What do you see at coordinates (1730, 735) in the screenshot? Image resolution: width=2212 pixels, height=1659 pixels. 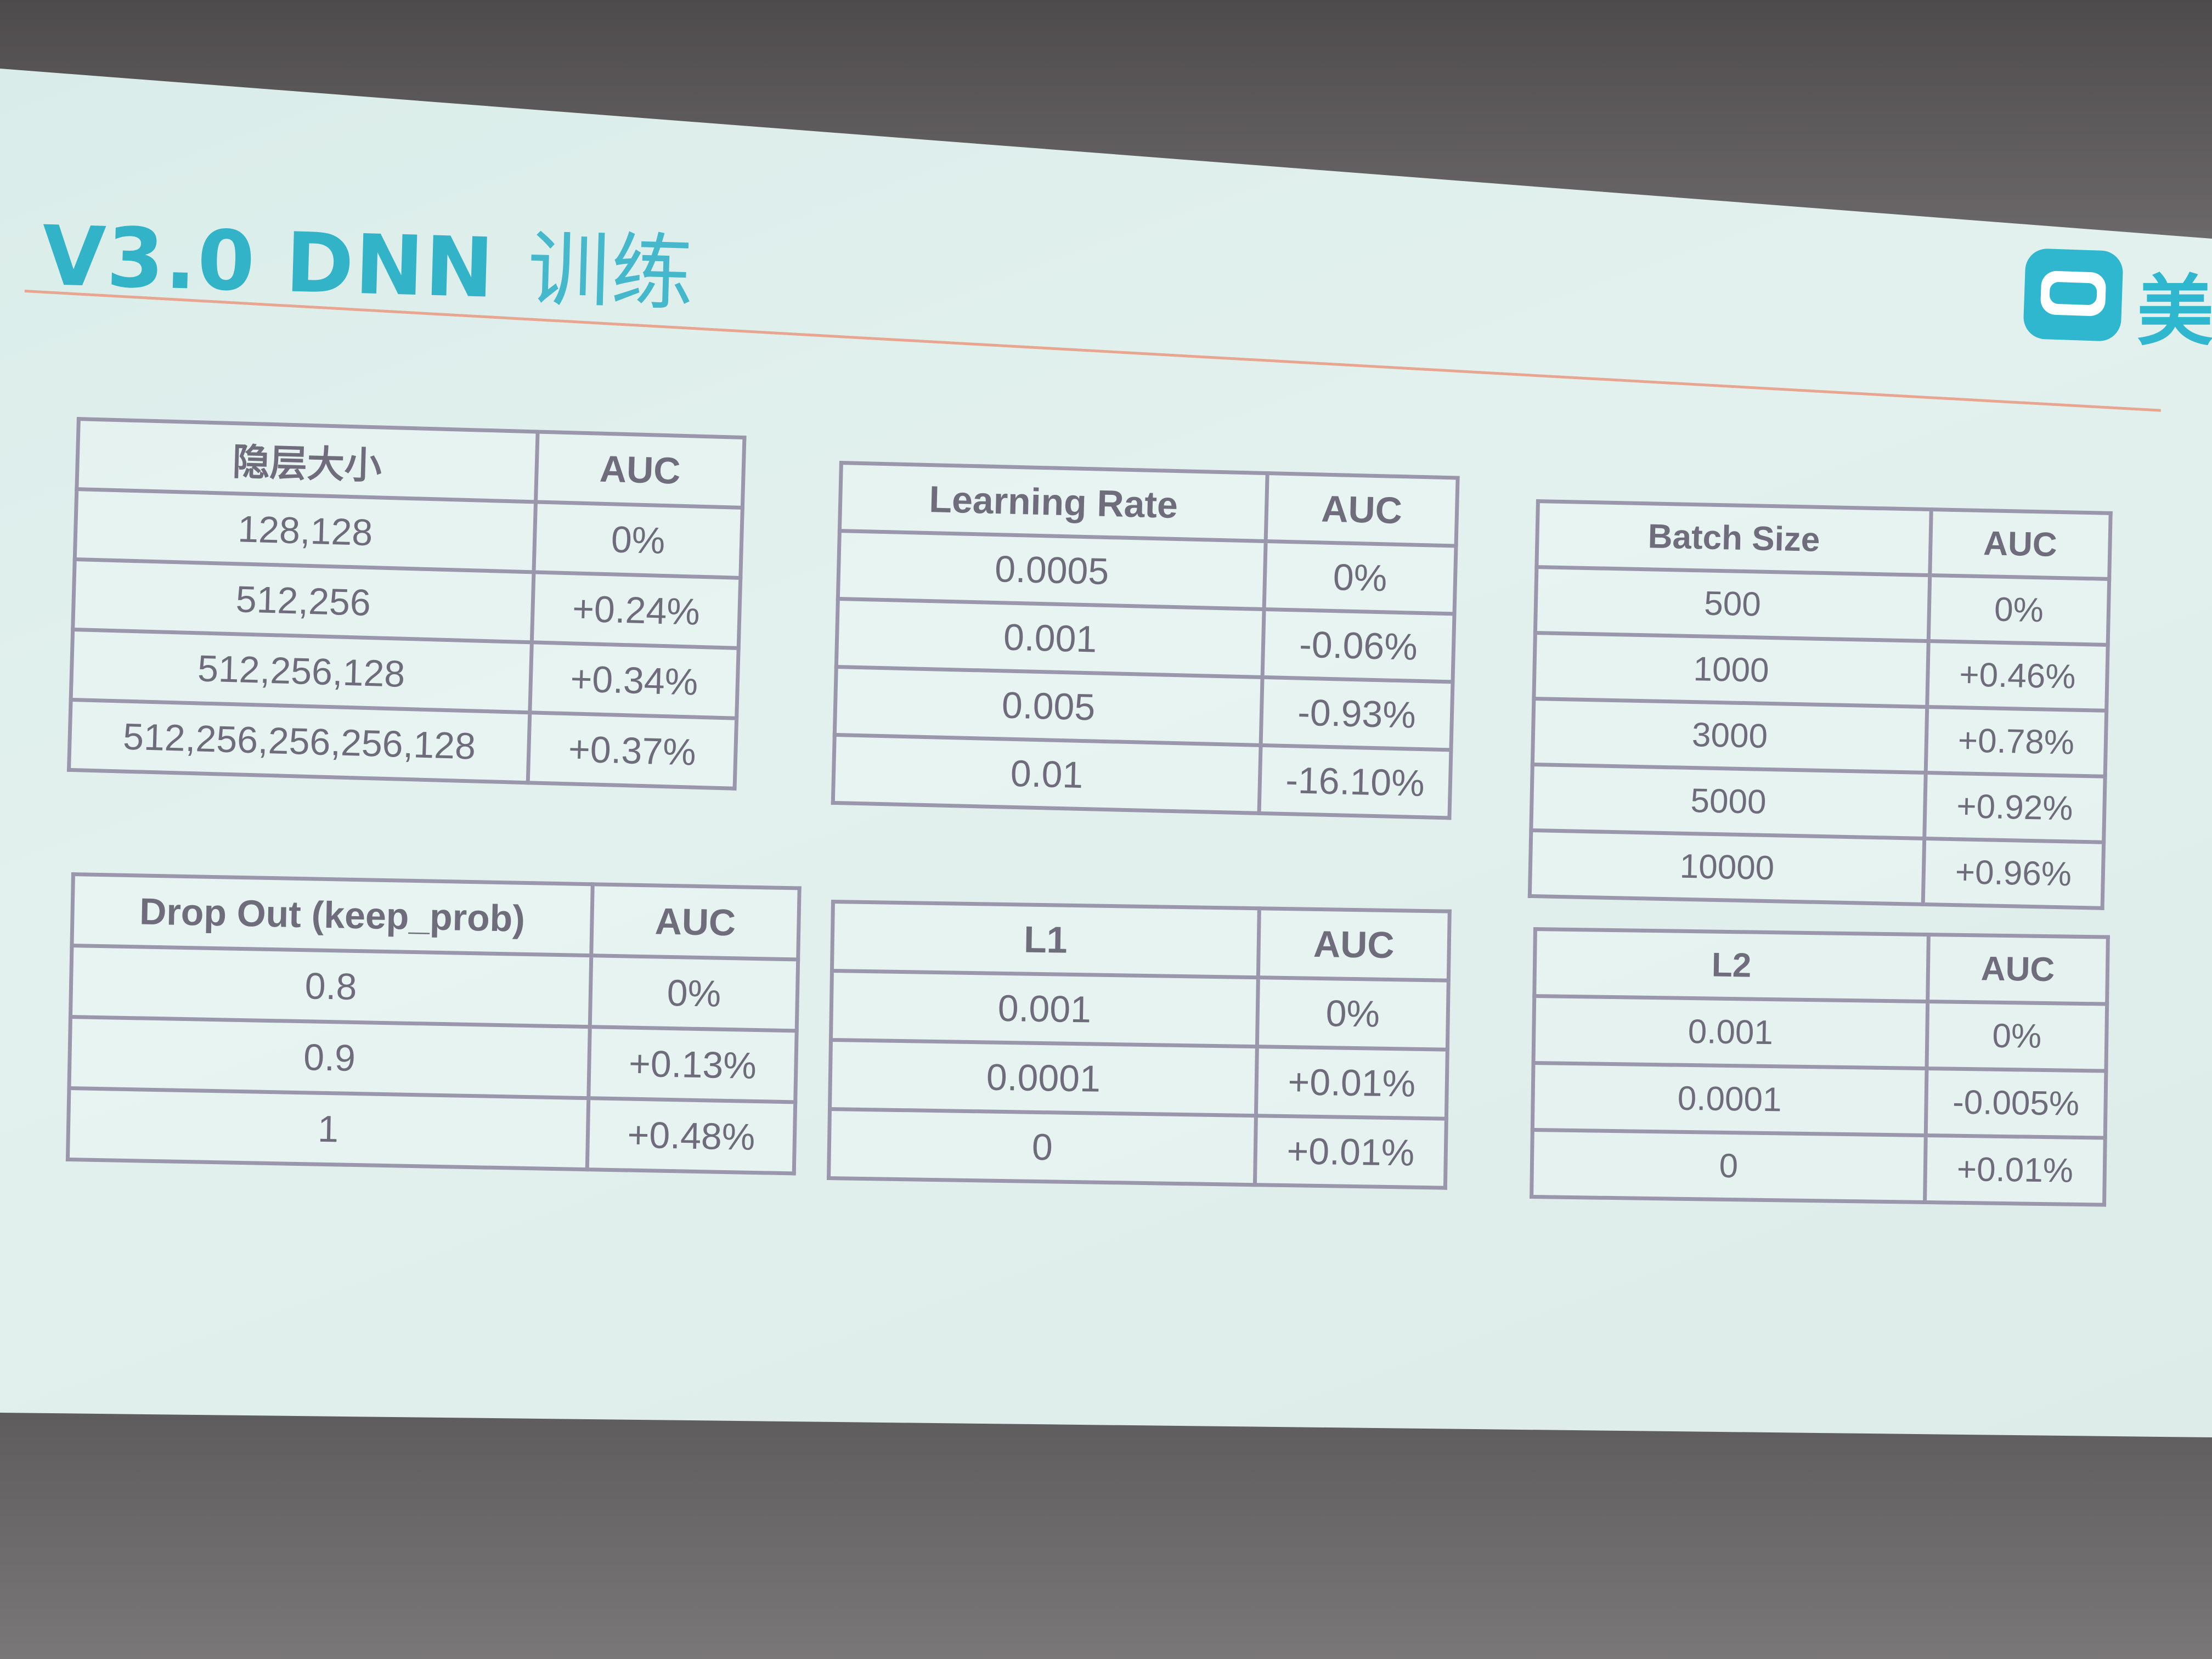 I see `table-cell-param: 3000` at bounding box center [1730, 735].